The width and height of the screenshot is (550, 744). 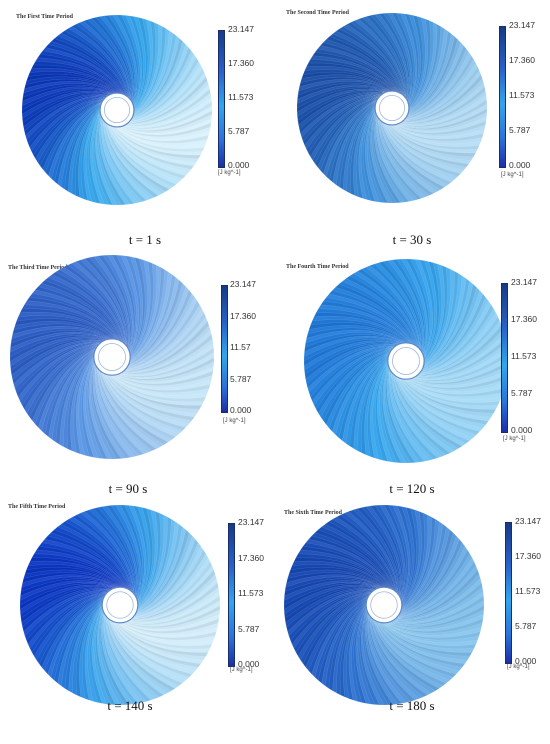 What do you see at coordinates (239, 165) in the screenshot?
I see `panel-1-colorbar-tick: 0.000` at bounding box center [239, 165].